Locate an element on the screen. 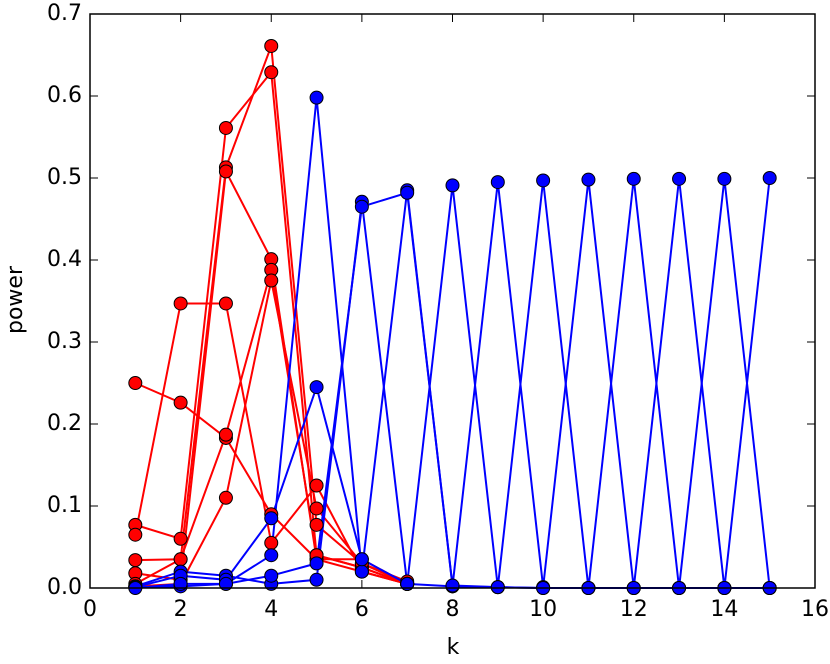 The width and height of the screenshot is (830, 664). y-tick-label: 0.4 is located at coordinates (64, 259).